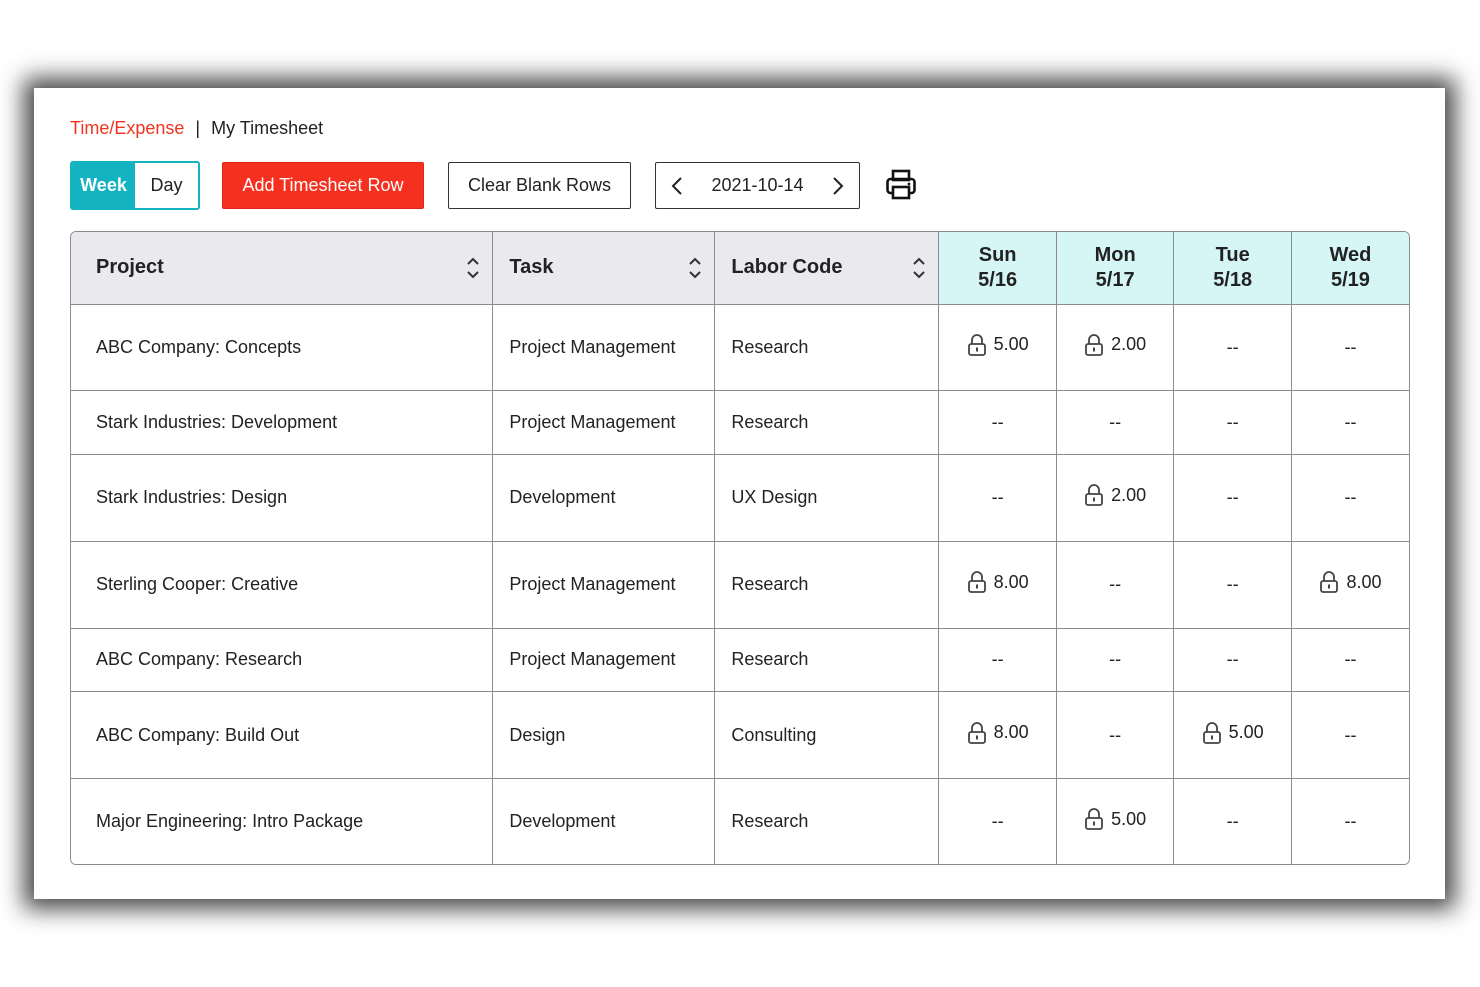 The image size is (1480, 987). What do you see at coordinates (1011, 581) in the screenshot?
I see `hours-value: 8.00` at bounding box center [1011, 581].